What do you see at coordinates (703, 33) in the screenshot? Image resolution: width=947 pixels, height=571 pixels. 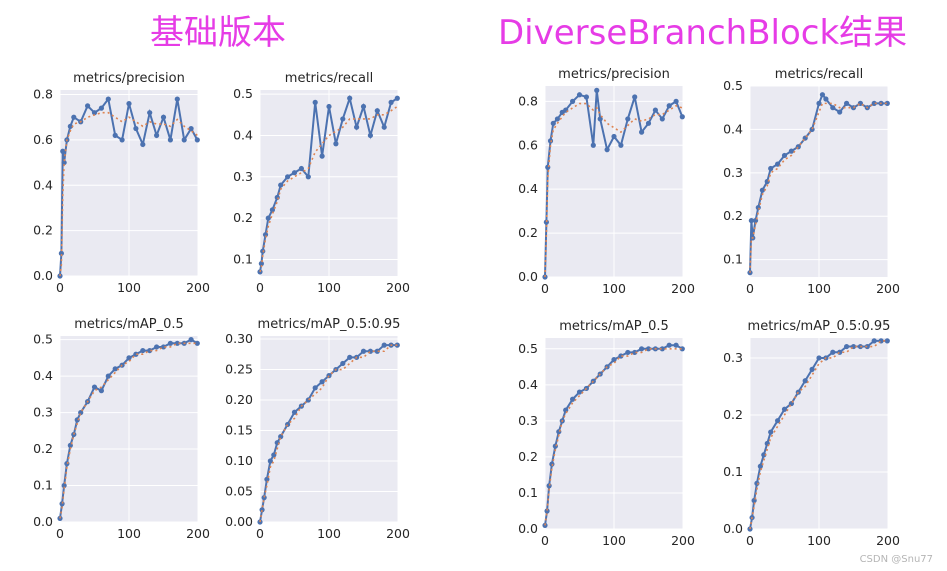 I see `heading-dbb-result: DiverseBranchBlock结果` at bounding box center [703, 33].